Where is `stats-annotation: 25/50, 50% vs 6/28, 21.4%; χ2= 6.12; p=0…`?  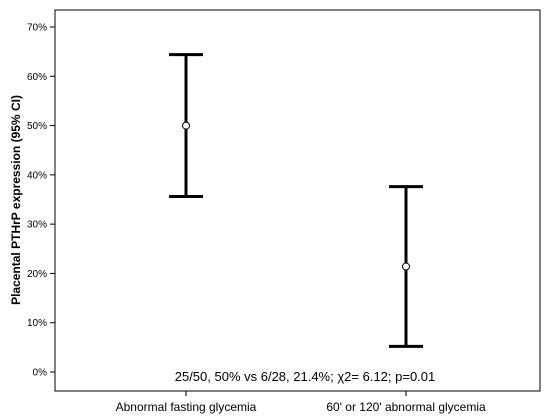
stats-annotation: 25/50, 50% vs 6/28, 21.4%; χ2= 6.12; p=0… is located at coordinates (305, 376).